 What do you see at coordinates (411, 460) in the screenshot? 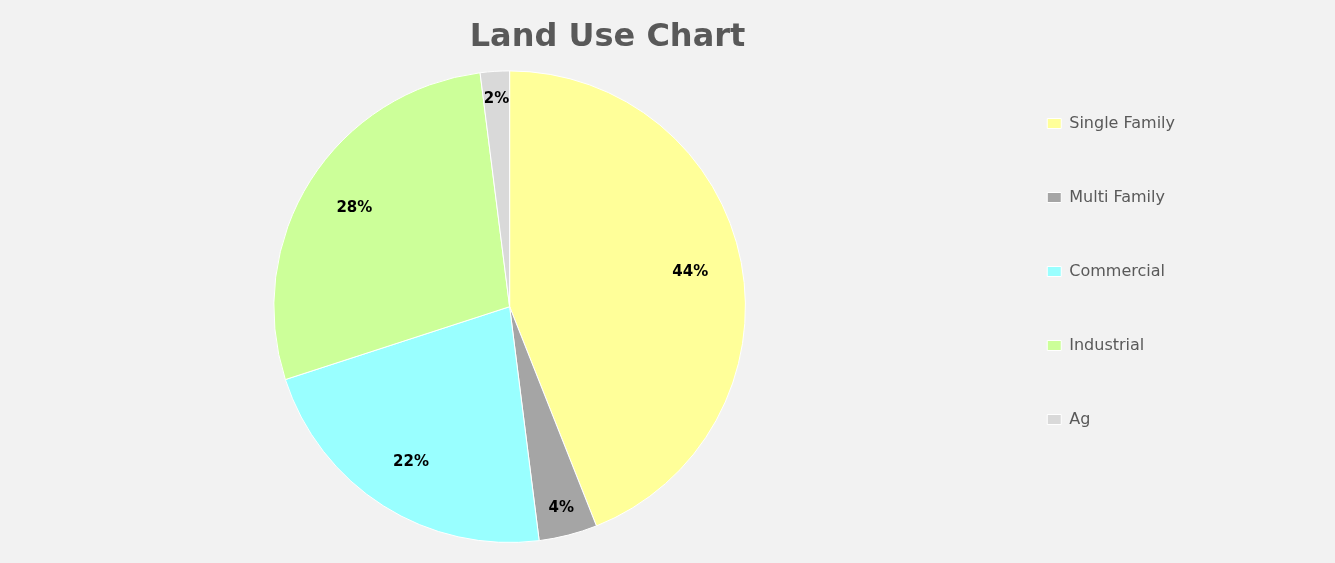
I see `data-label: 22%` at bounding box center [411, 460].